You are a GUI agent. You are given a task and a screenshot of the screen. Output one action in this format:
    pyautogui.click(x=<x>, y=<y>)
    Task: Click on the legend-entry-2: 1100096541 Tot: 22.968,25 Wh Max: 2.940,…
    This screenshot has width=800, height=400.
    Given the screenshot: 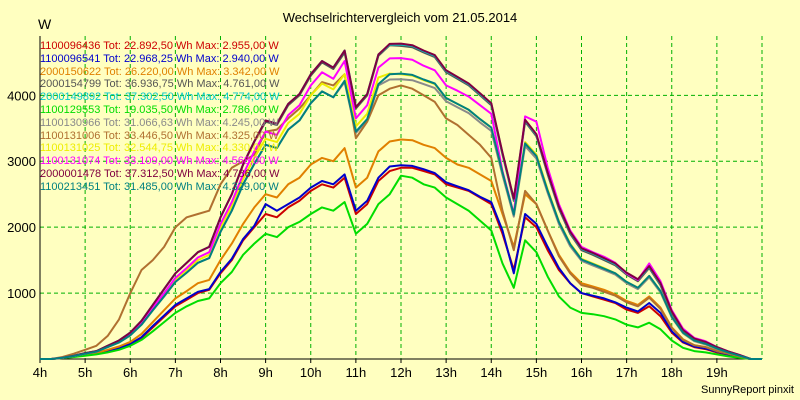 What is the action you would take?
    pyautogui.click(x=159, y=58)
    